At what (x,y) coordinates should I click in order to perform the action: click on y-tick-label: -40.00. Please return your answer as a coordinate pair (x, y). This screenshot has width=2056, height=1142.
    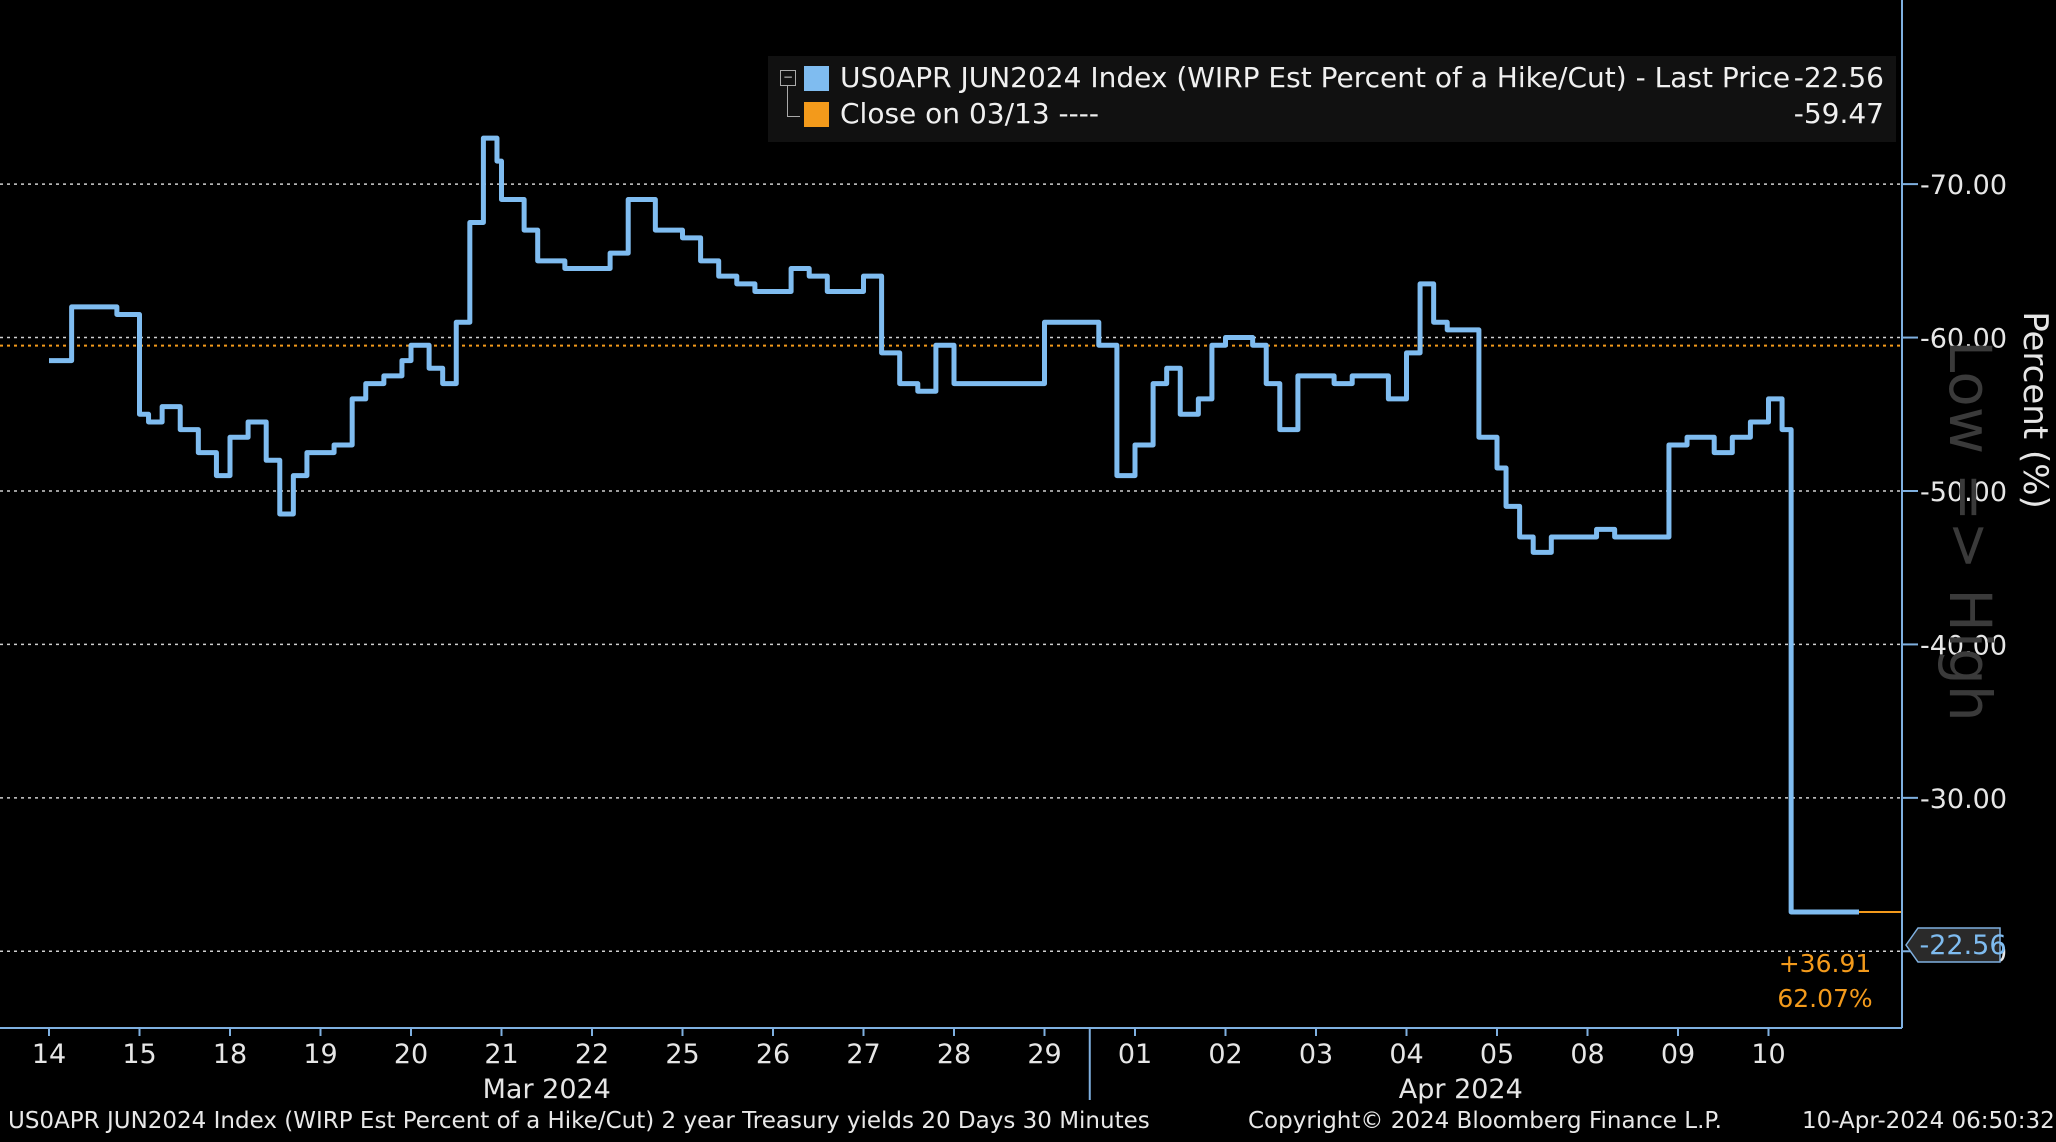
    Looking at the image, I should click on (1963, 645).